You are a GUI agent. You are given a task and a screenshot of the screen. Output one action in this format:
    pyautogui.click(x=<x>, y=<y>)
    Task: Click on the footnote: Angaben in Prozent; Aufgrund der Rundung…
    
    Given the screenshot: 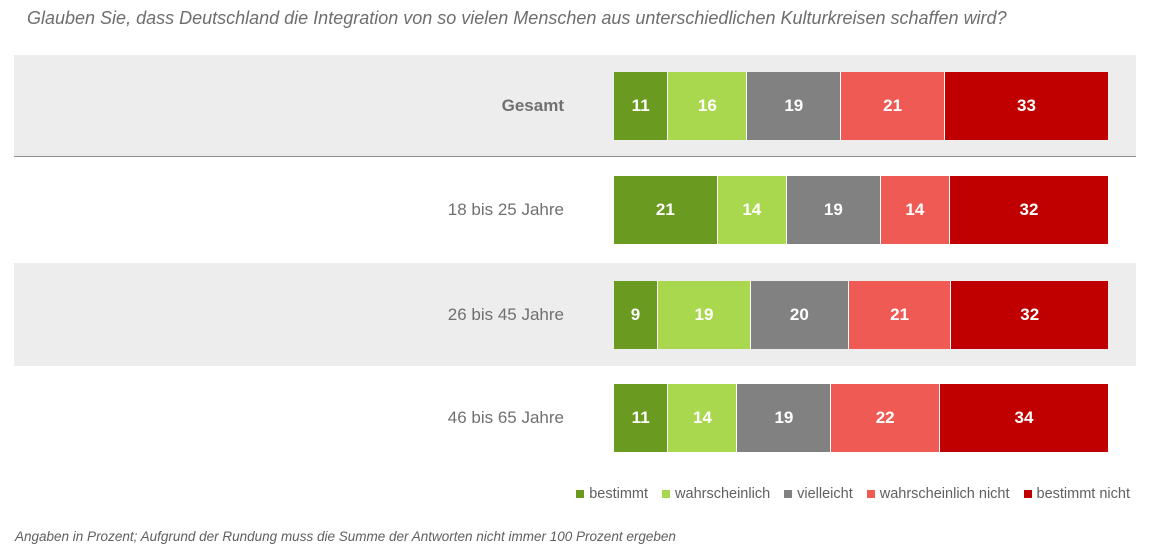 What is the action you would take?
    pyautogui.click(x=345, y=536)
    